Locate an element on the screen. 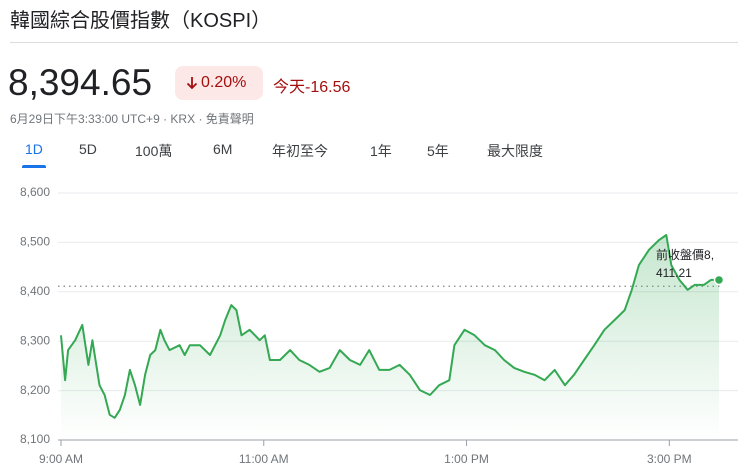  timestamp-line: 6月29日下午3:33:00 UTC+9 · KRX · 免責聲明 is located at coordinates (132, 119).